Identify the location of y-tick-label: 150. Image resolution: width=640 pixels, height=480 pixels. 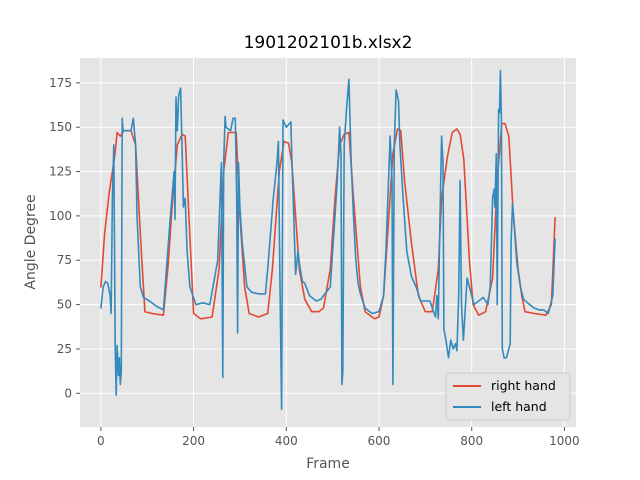
(60, 127).